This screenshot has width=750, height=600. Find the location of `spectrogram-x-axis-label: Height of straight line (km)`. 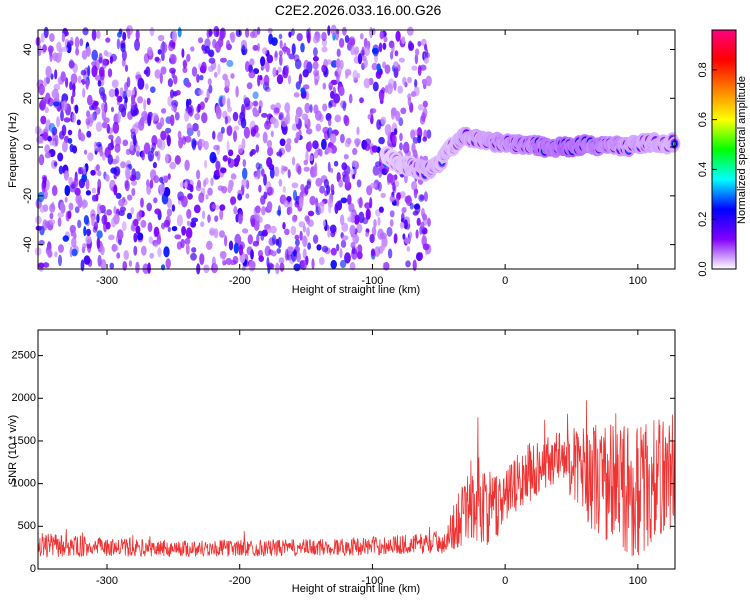

spectrogram-x-axis-label: Height of straight line (km) is located at coordinates (356, 290).